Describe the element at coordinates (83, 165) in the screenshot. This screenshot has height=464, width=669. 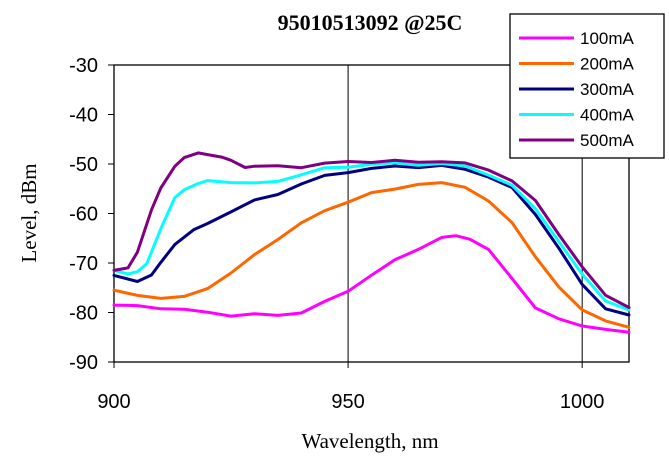
I see `y-tick-label: -50` at that location.